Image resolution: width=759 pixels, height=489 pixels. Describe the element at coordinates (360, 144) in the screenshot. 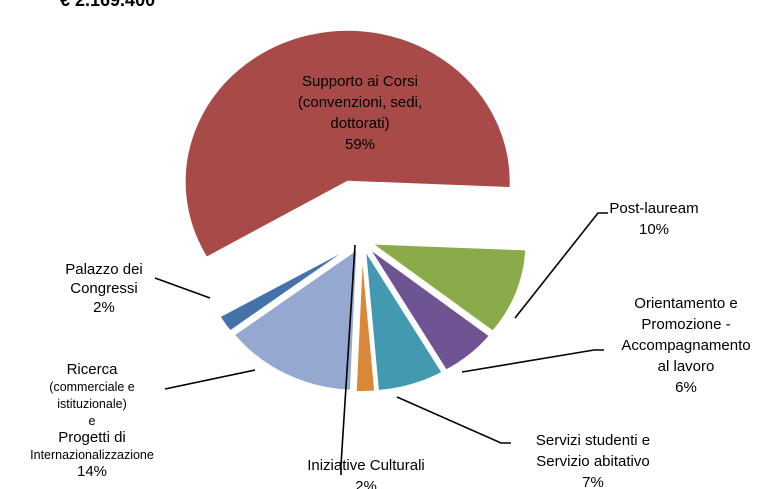

I see `slice-percent-0: 59%` at that location.